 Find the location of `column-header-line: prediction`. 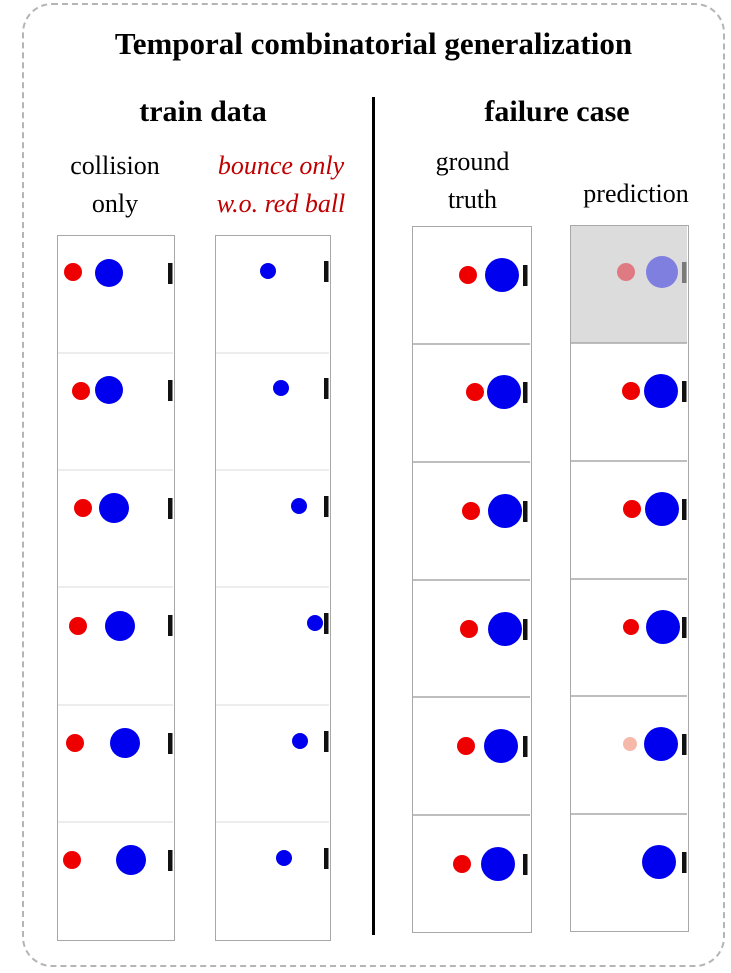

column-header-line: prediction is located at coordinates (636, 193).